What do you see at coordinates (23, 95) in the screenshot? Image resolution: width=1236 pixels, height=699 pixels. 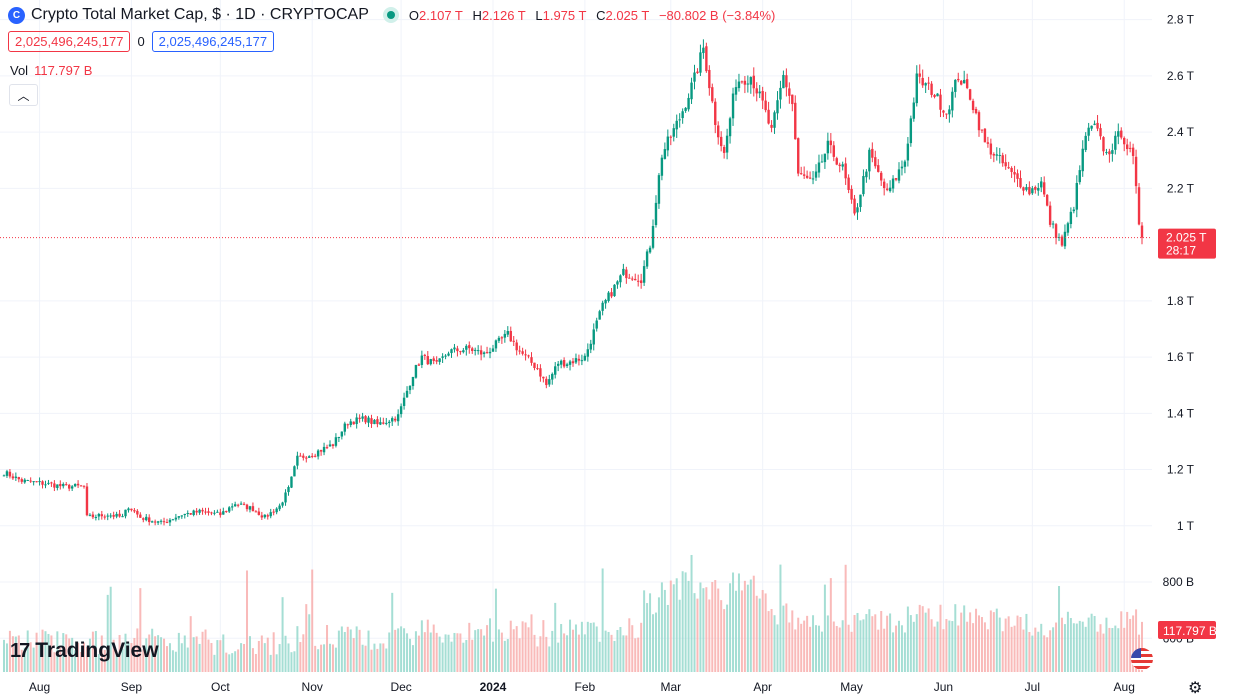 I see `collapse-legend-button: ︿` at bounding box center [23, 95].